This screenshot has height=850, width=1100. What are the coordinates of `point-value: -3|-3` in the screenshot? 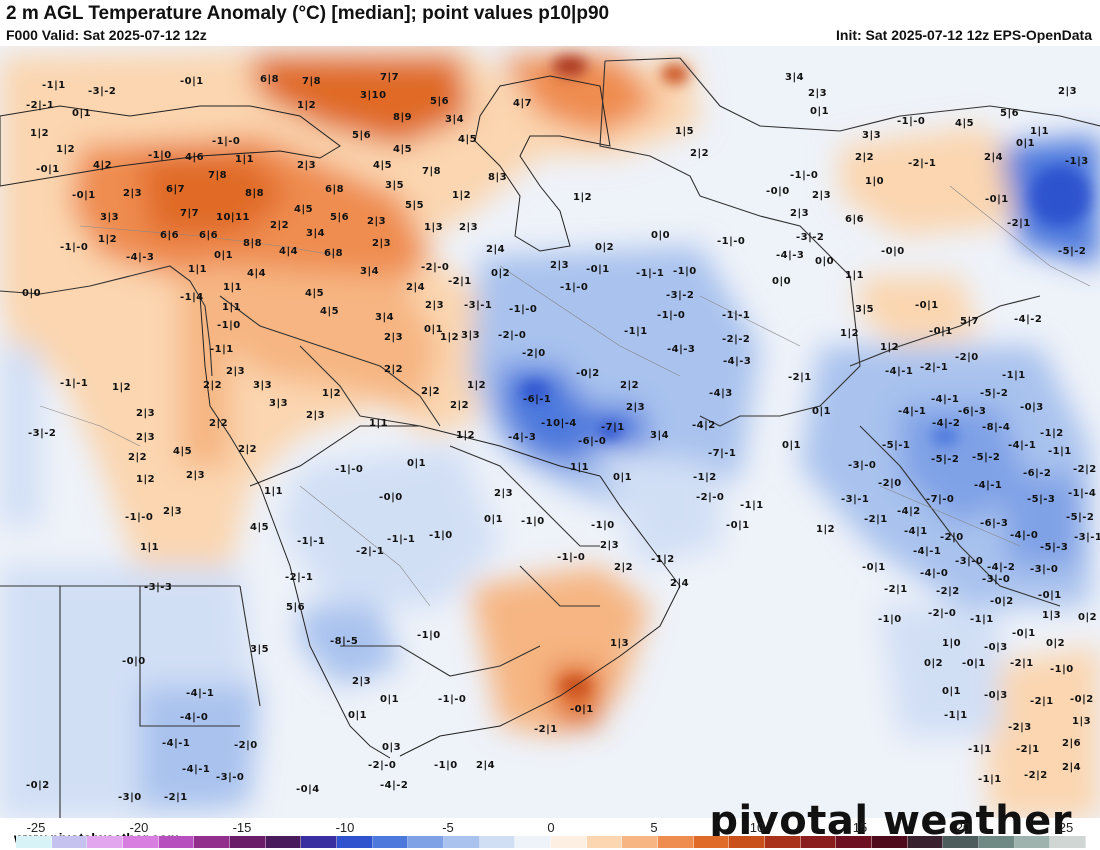 It's located at (158, 587).